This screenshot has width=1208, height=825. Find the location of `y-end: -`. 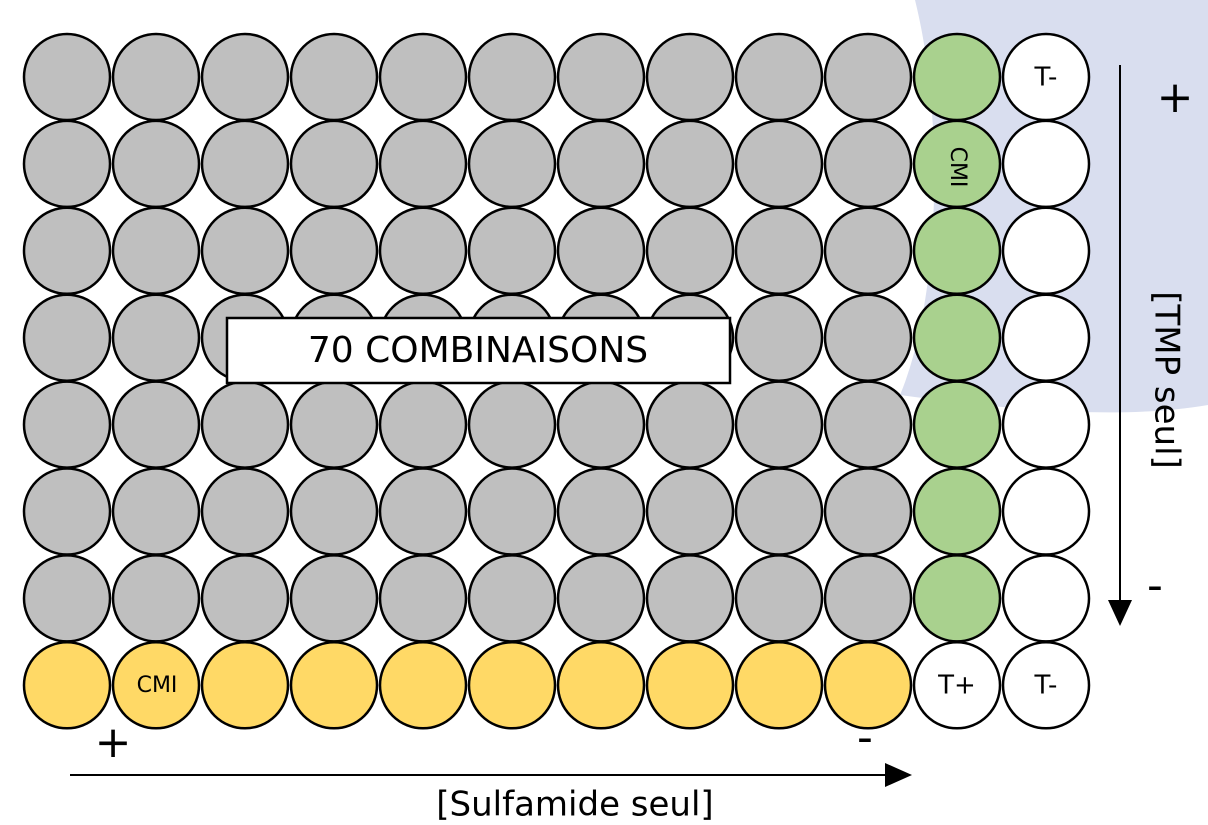

y-end: - is located at coordinates (1155, 585).